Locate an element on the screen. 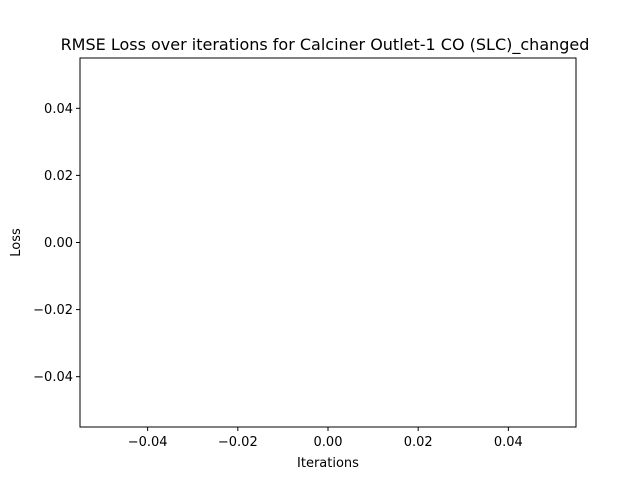 This screenshot has height=480, width=640. y-tick-label: 0.04 is located at coordinates (58, 109).